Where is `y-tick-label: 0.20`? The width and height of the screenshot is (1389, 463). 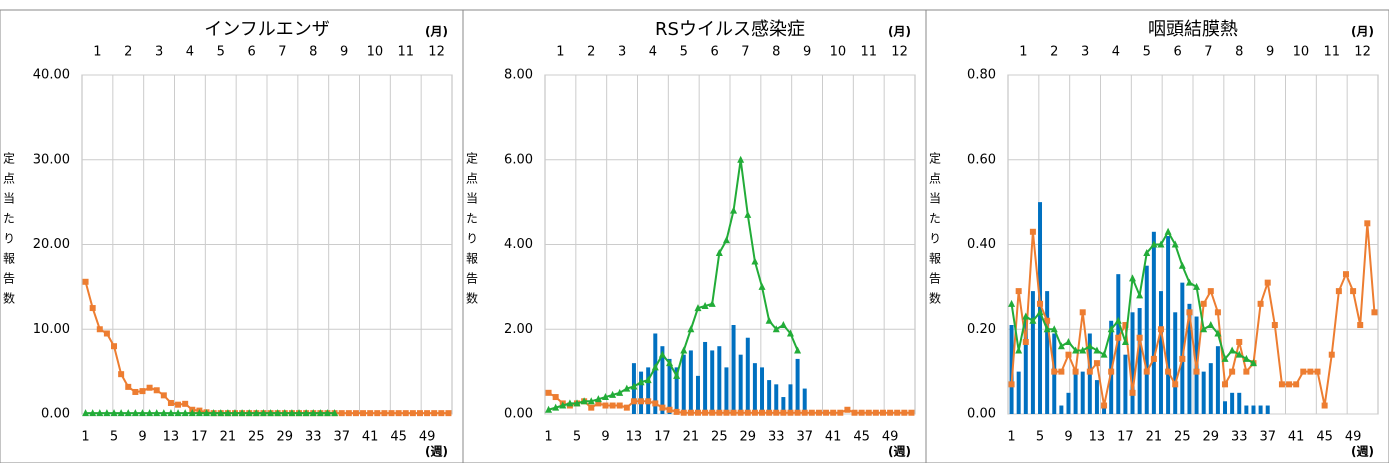 y-tick-label: 0.20 is located at coordinates (981, 329).